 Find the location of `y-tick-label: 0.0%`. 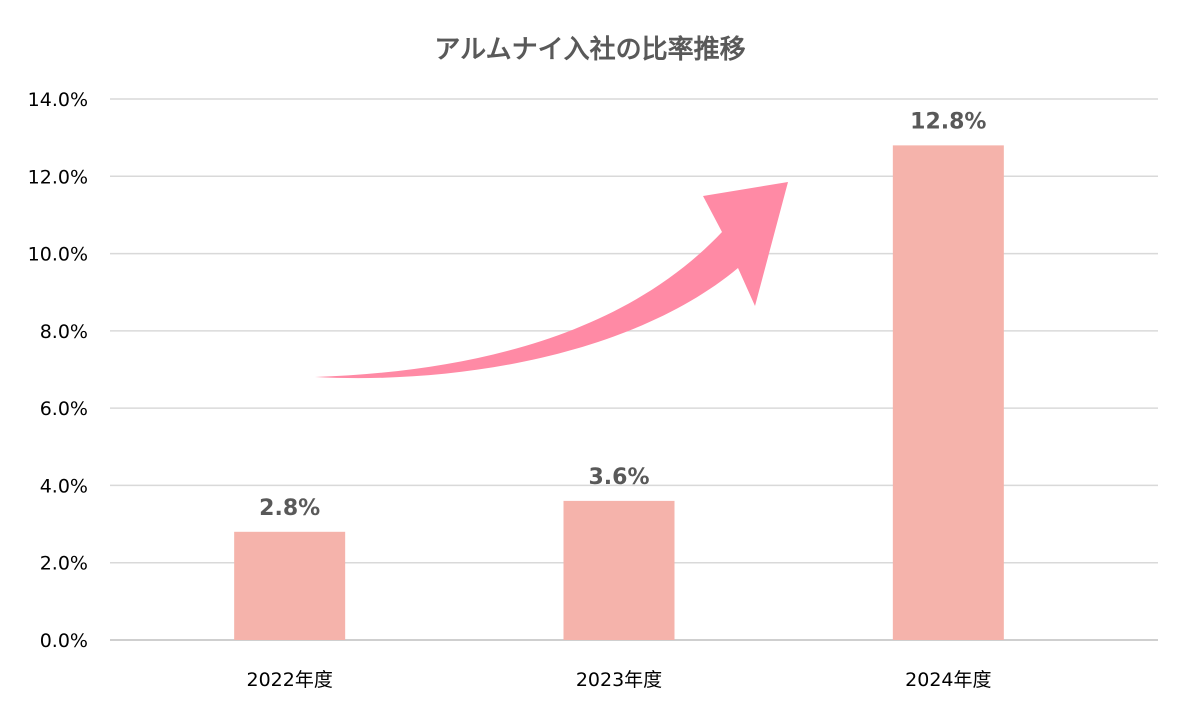

y-tick-label: 0.0% is located at coordinates (64, 641).